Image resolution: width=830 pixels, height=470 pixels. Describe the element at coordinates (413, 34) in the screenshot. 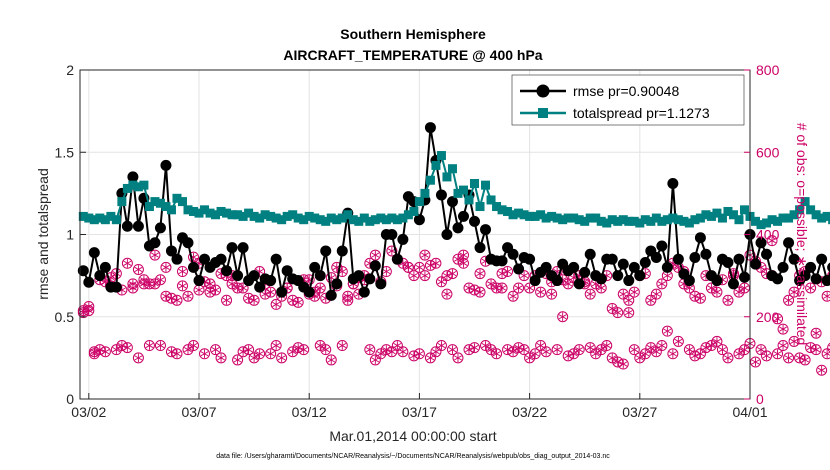

I see `chart-title: Southern Hemisphere` at that location.